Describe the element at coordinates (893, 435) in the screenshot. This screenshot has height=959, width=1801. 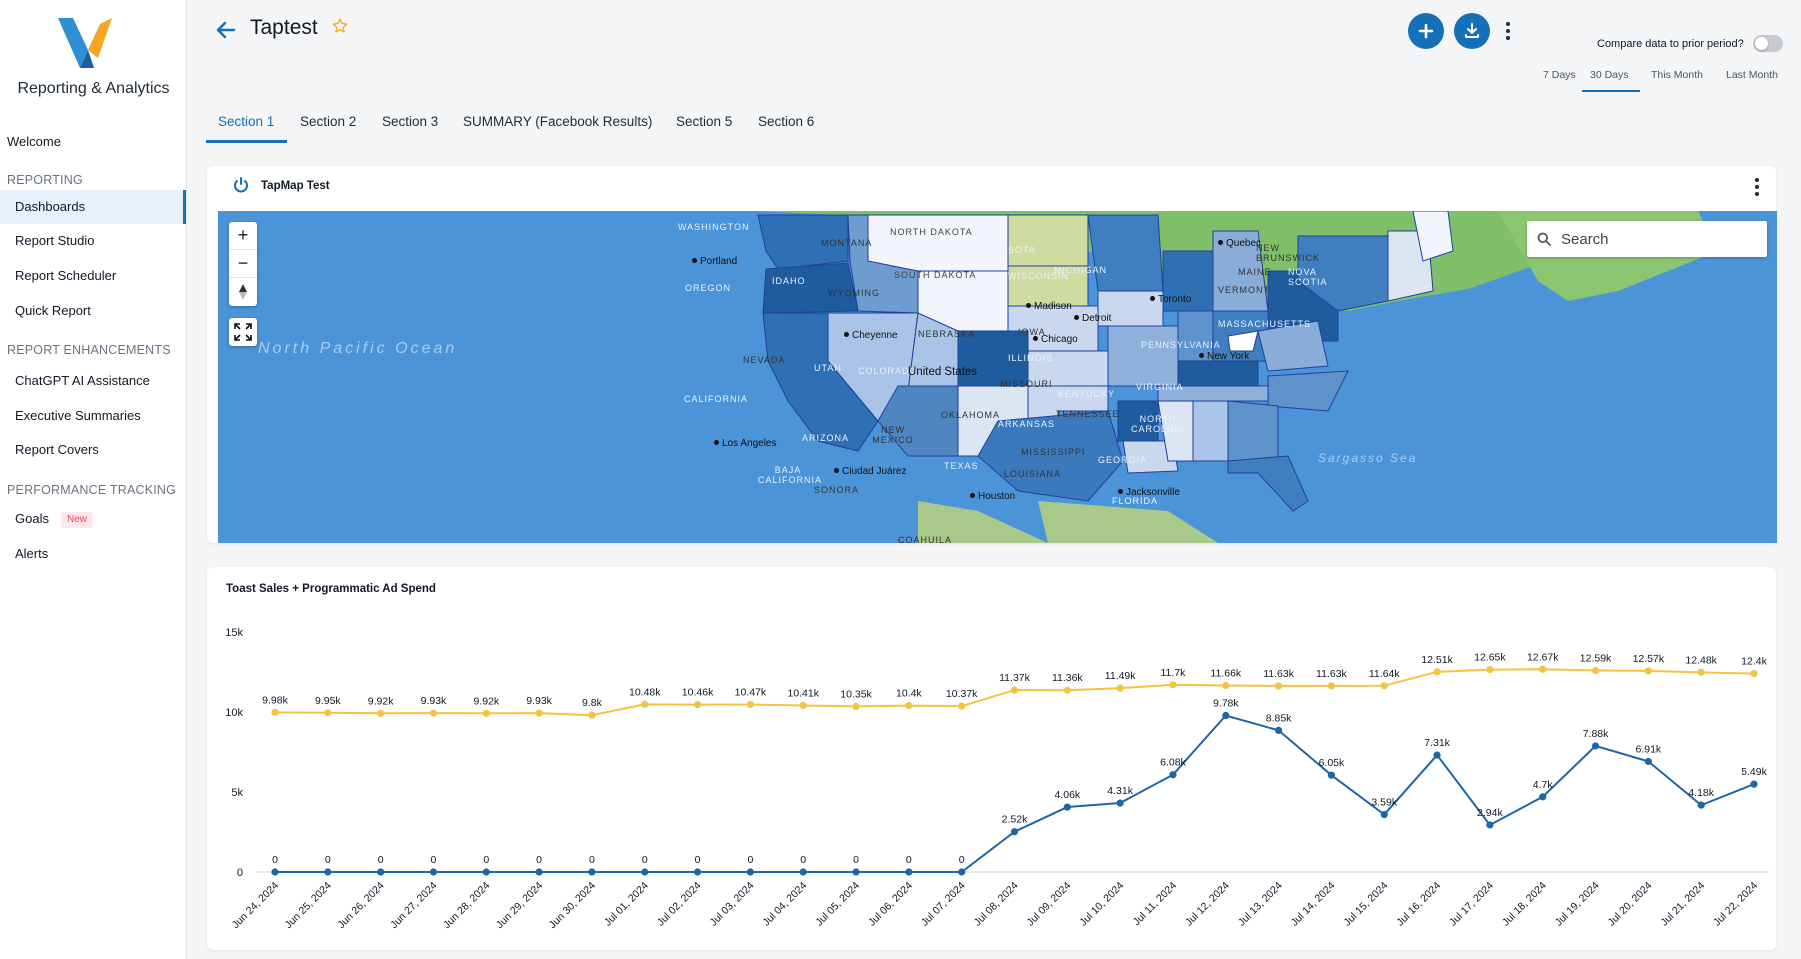
I see `state-label-new-mexico: NEW MEXICO` at that location.